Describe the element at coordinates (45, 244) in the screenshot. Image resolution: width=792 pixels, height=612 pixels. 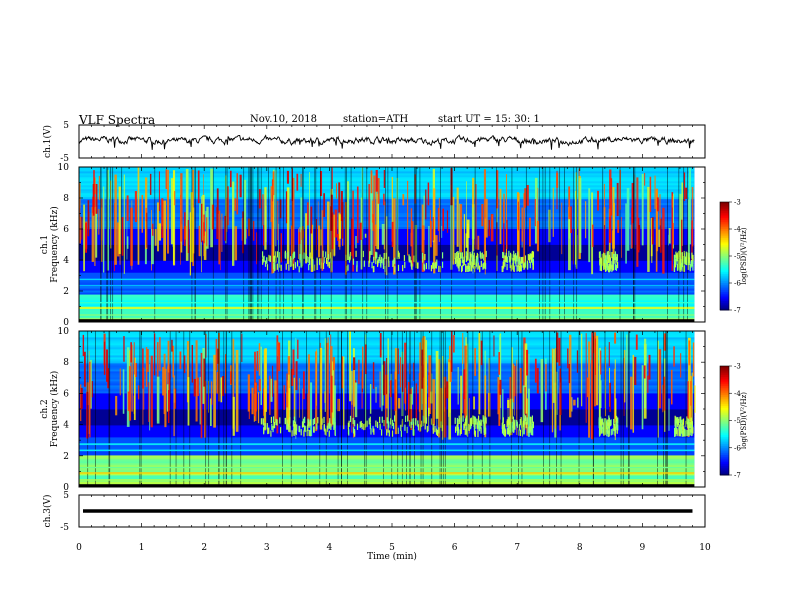
I see `y-axis-channel-label: ch.1` at that location.